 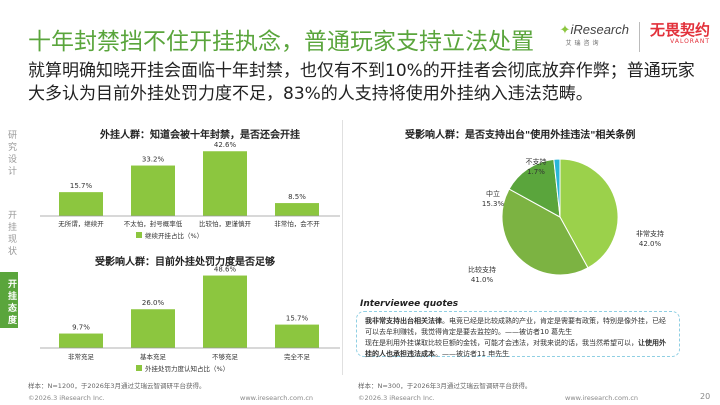 What do you see at coordinates (583, 43) in the screenshot?
I see `iresearch-logo-sub: 艾瑞咨询` at bounding box center [583, 43].